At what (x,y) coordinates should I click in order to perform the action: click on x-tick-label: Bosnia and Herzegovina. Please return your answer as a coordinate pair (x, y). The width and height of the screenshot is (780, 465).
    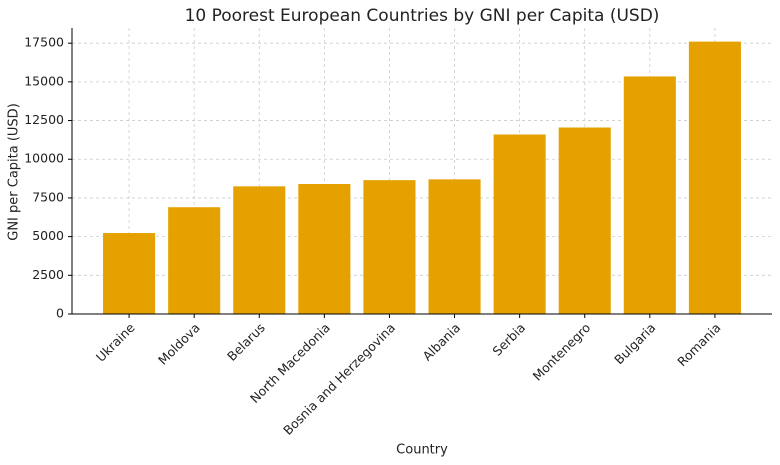
    Looking at the image, I should click on (339, 379).